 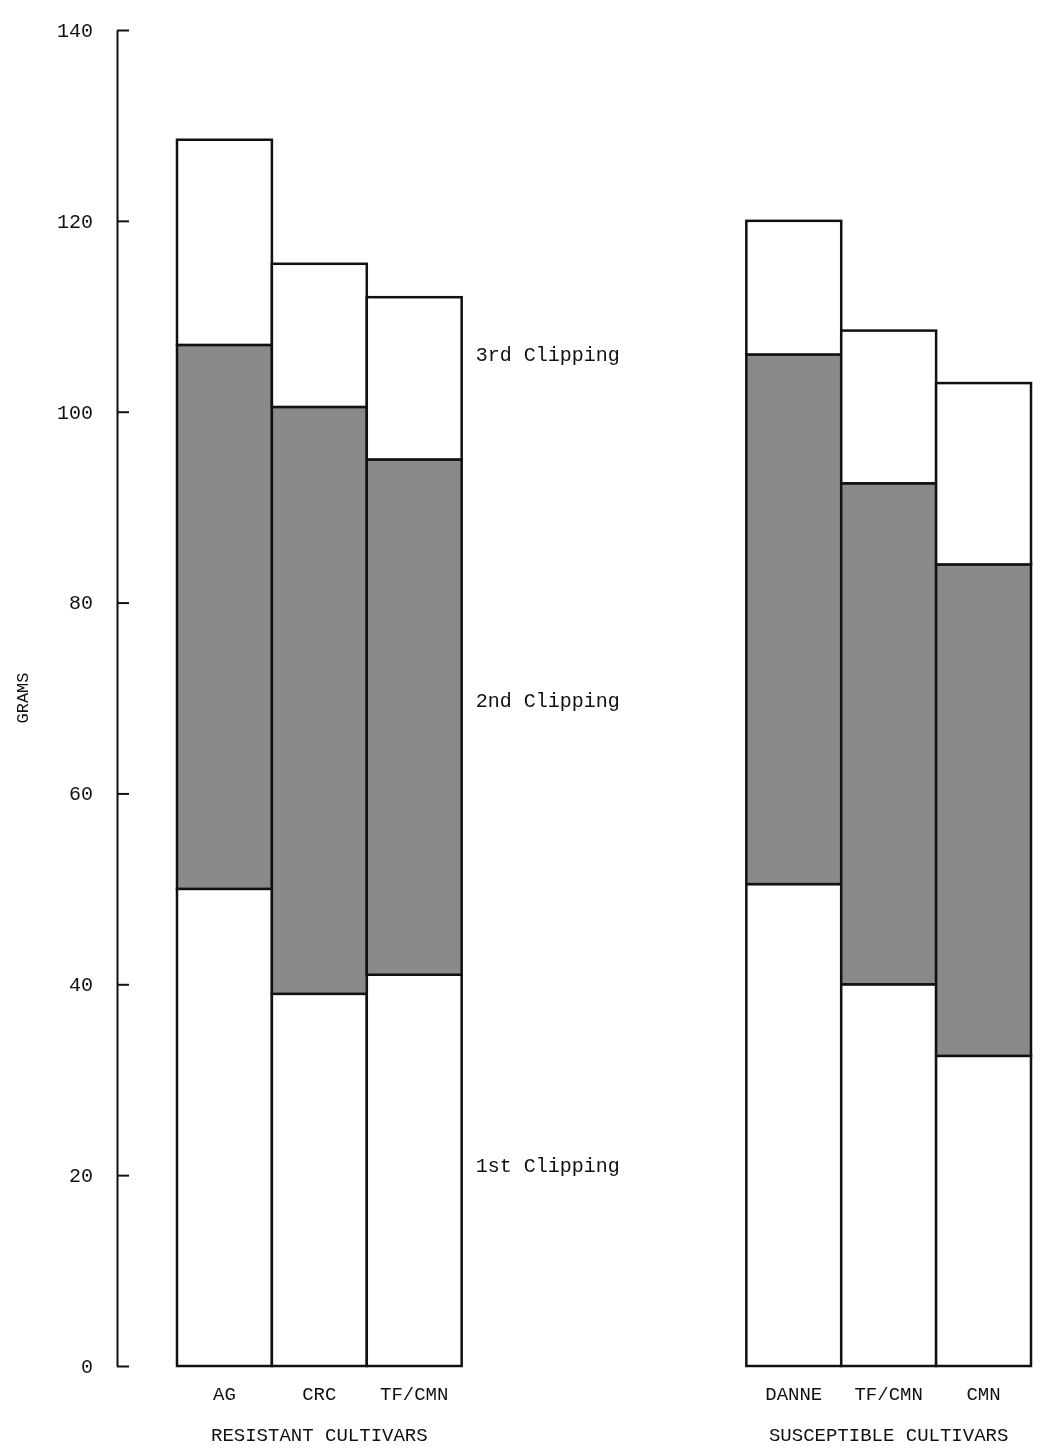 What do you see at coordinates (224, 1395) in the screenshot?
I see `x-tick-label: AG` at bounding box center [224, 1395].